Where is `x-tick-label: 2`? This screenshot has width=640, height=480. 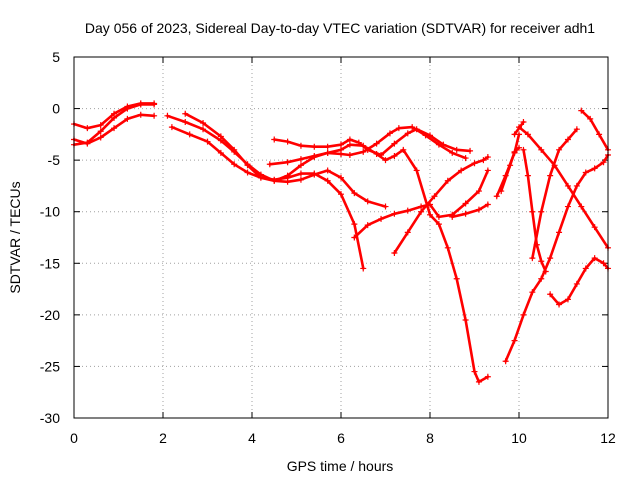 x-tick-label: 2 is located at coordinates (163, 438).